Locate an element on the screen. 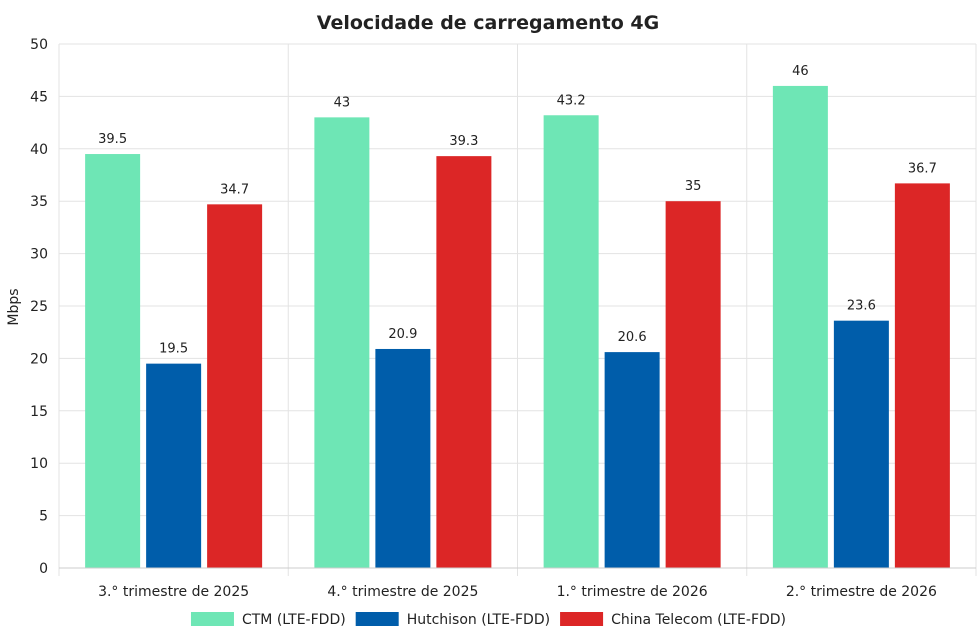 This screenshot has height=638, width=977. x-tick-label: 4.° trimestre de 2025 is located at coordinates (402, 592).